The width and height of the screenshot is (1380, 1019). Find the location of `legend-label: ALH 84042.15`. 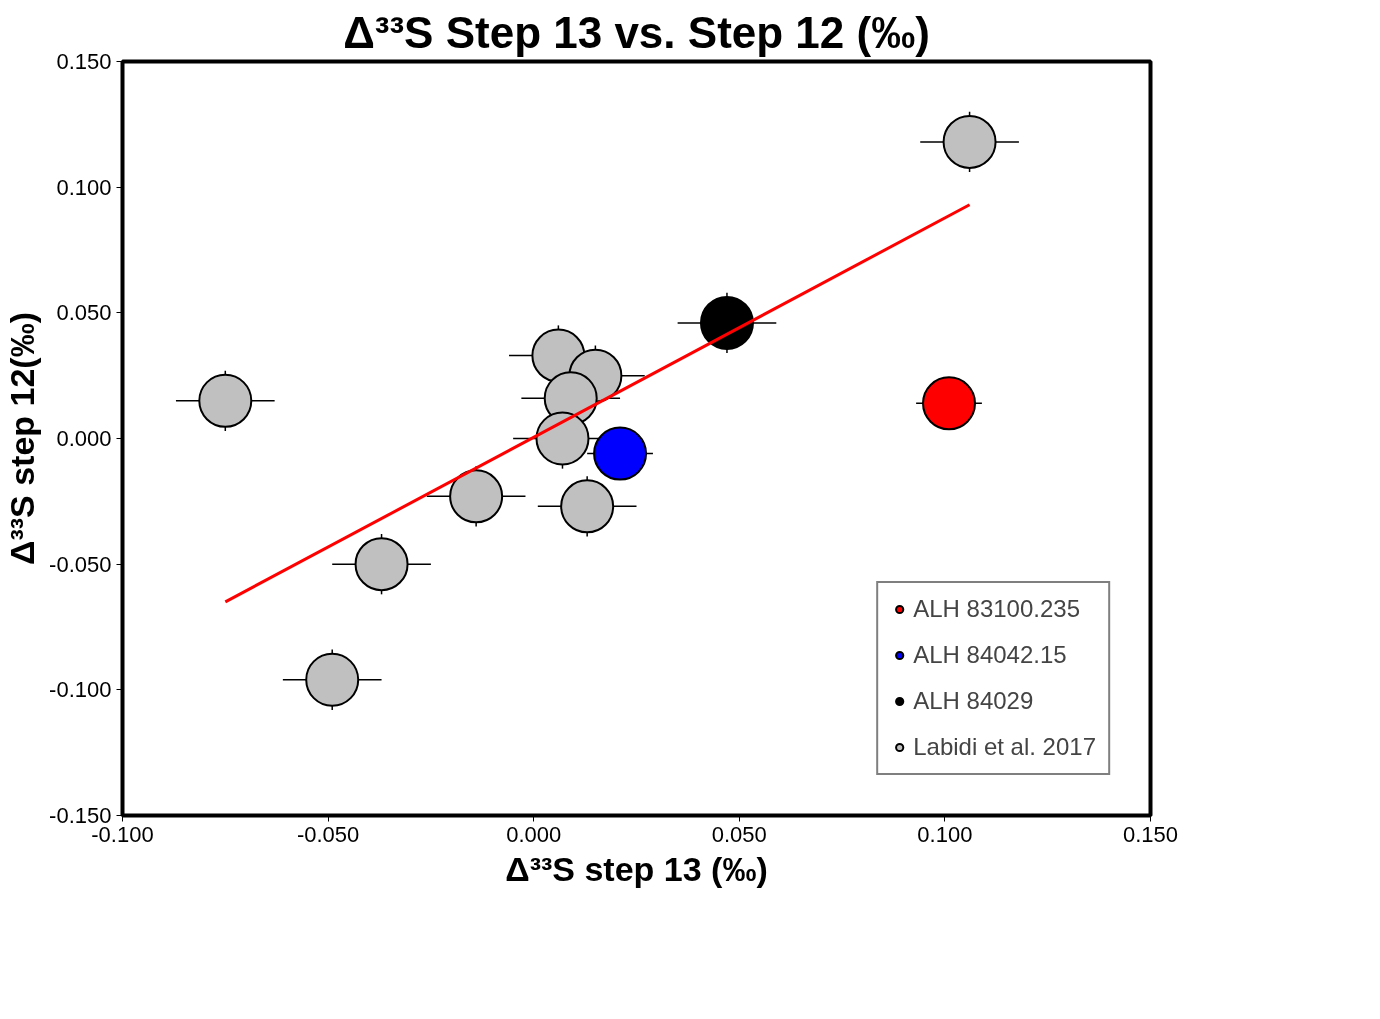

legend-label: ALH 84042.15 is located at coordinates (990, 655).